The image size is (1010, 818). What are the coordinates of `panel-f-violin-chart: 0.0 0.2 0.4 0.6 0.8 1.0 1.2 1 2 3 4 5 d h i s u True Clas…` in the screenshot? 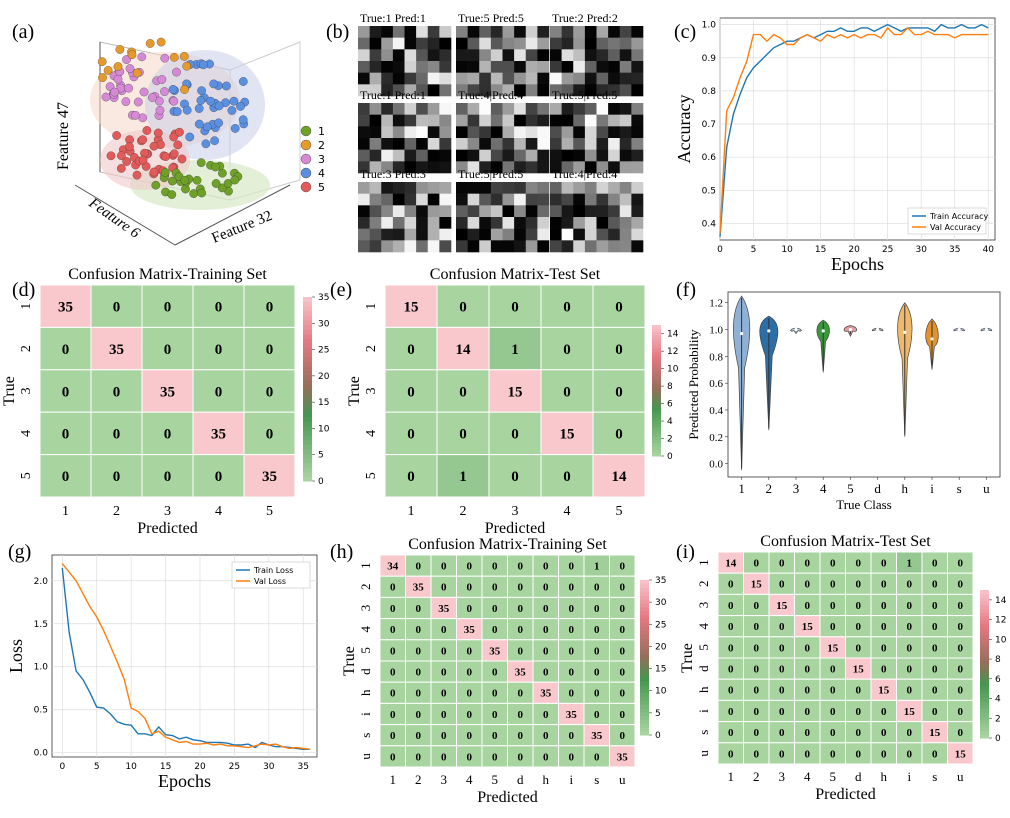 It's located at (843, 401).